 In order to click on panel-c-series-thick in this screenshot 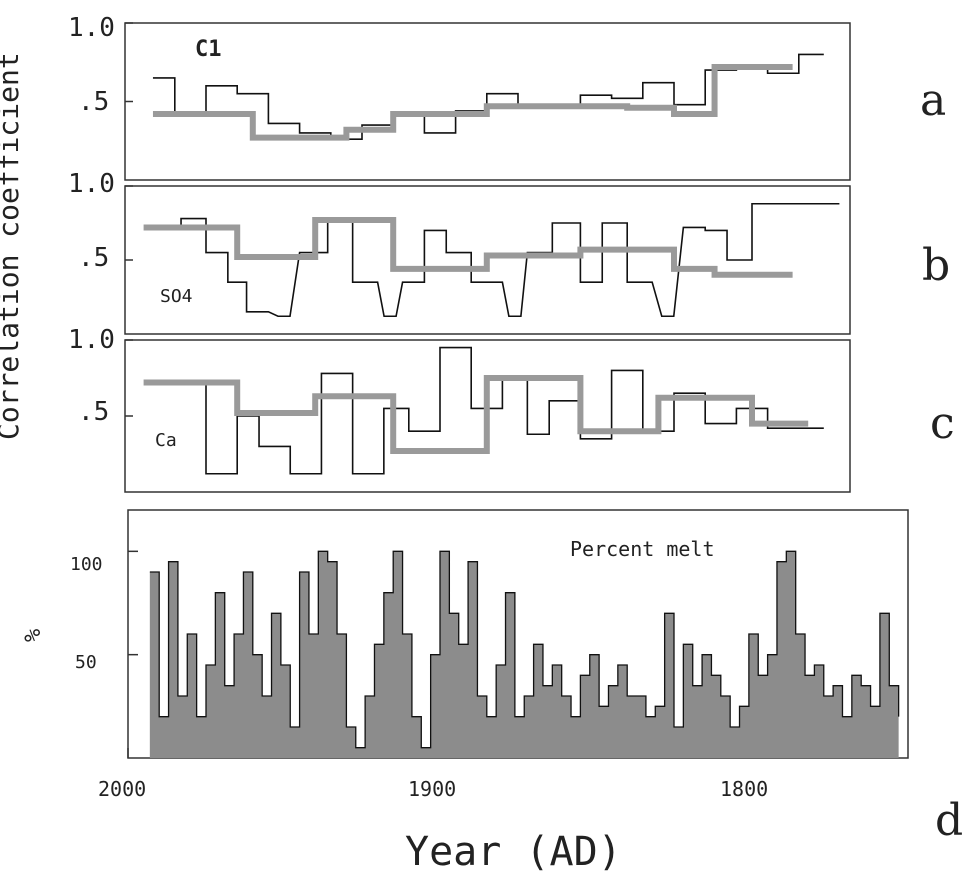, I will do `click(476, 414)`.